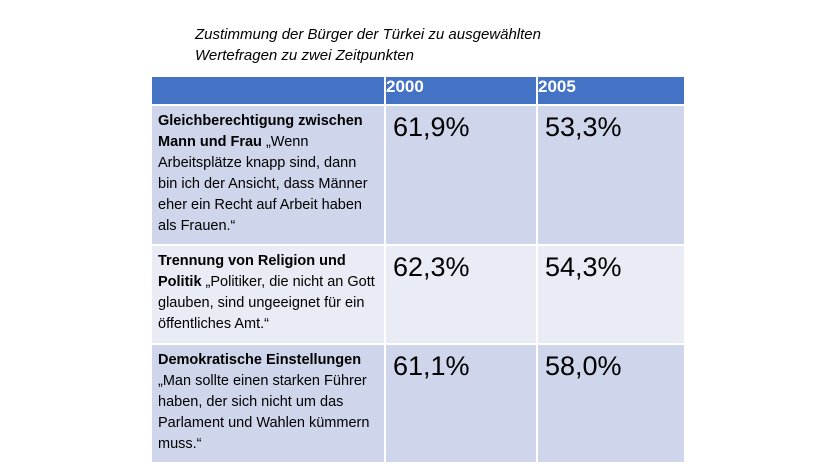 The height and width of the screenshot is (466, 828). Describe the element at coordinates (611, 90) in the screenshot. I see `header-cell-2005: 2005` at that location.